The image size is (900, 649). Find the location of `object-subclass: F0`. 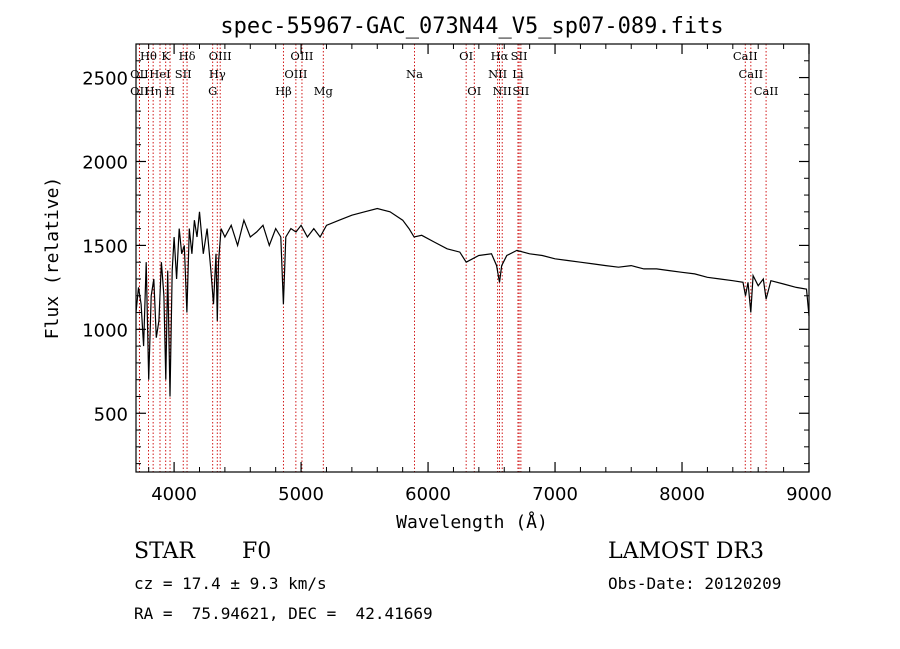

object-subclass: F0 is located at coordinates (257, 551).